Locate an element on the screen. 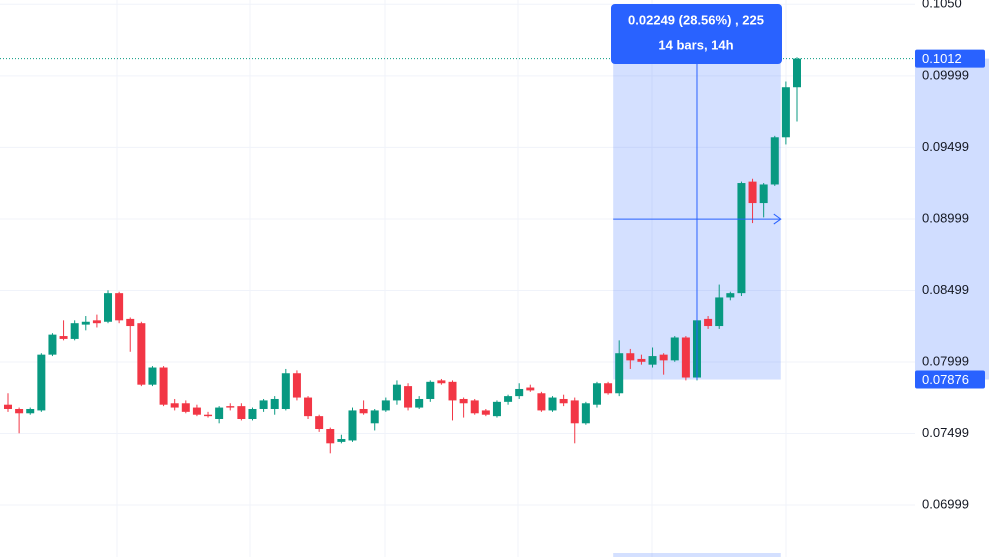  measure-text: 0.02249 (28.56%) , 225 is located at coordinates (696, 19).